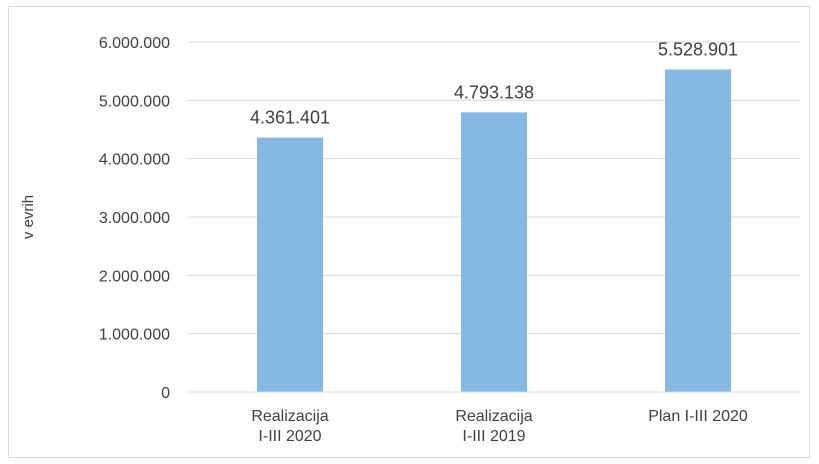 Image resolution: width=819 pixels, height=464 pixels. What do you see at coordinates (290, 118) in the screenshot?
I see `data-label: 4.361.401` at bounding box center [290, 118].